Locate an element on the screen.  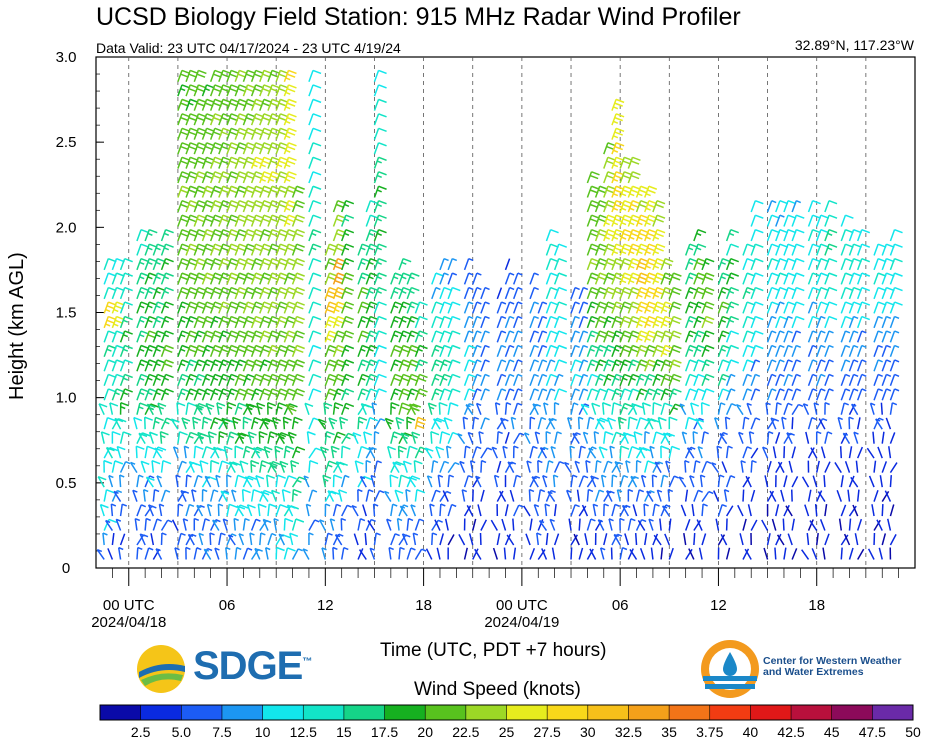
x-axis-label: Time (UTC, PDT +7 hours) is located at coordinates (493, 650).